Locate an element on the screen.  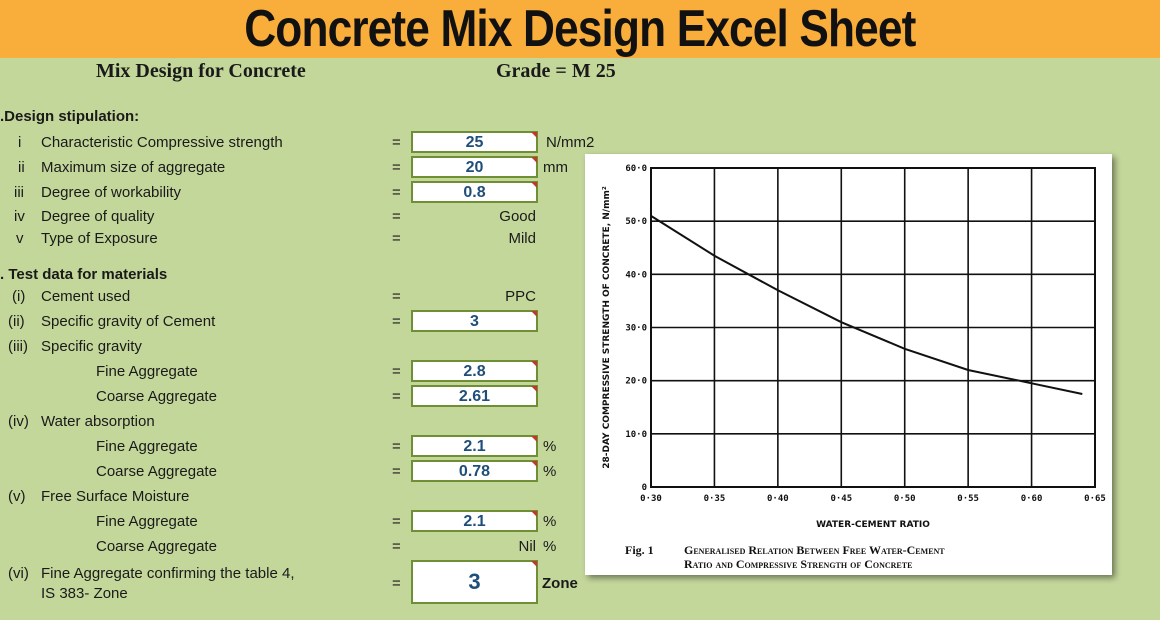
input-cell: 0.8 is located at coordinates (474, 192).